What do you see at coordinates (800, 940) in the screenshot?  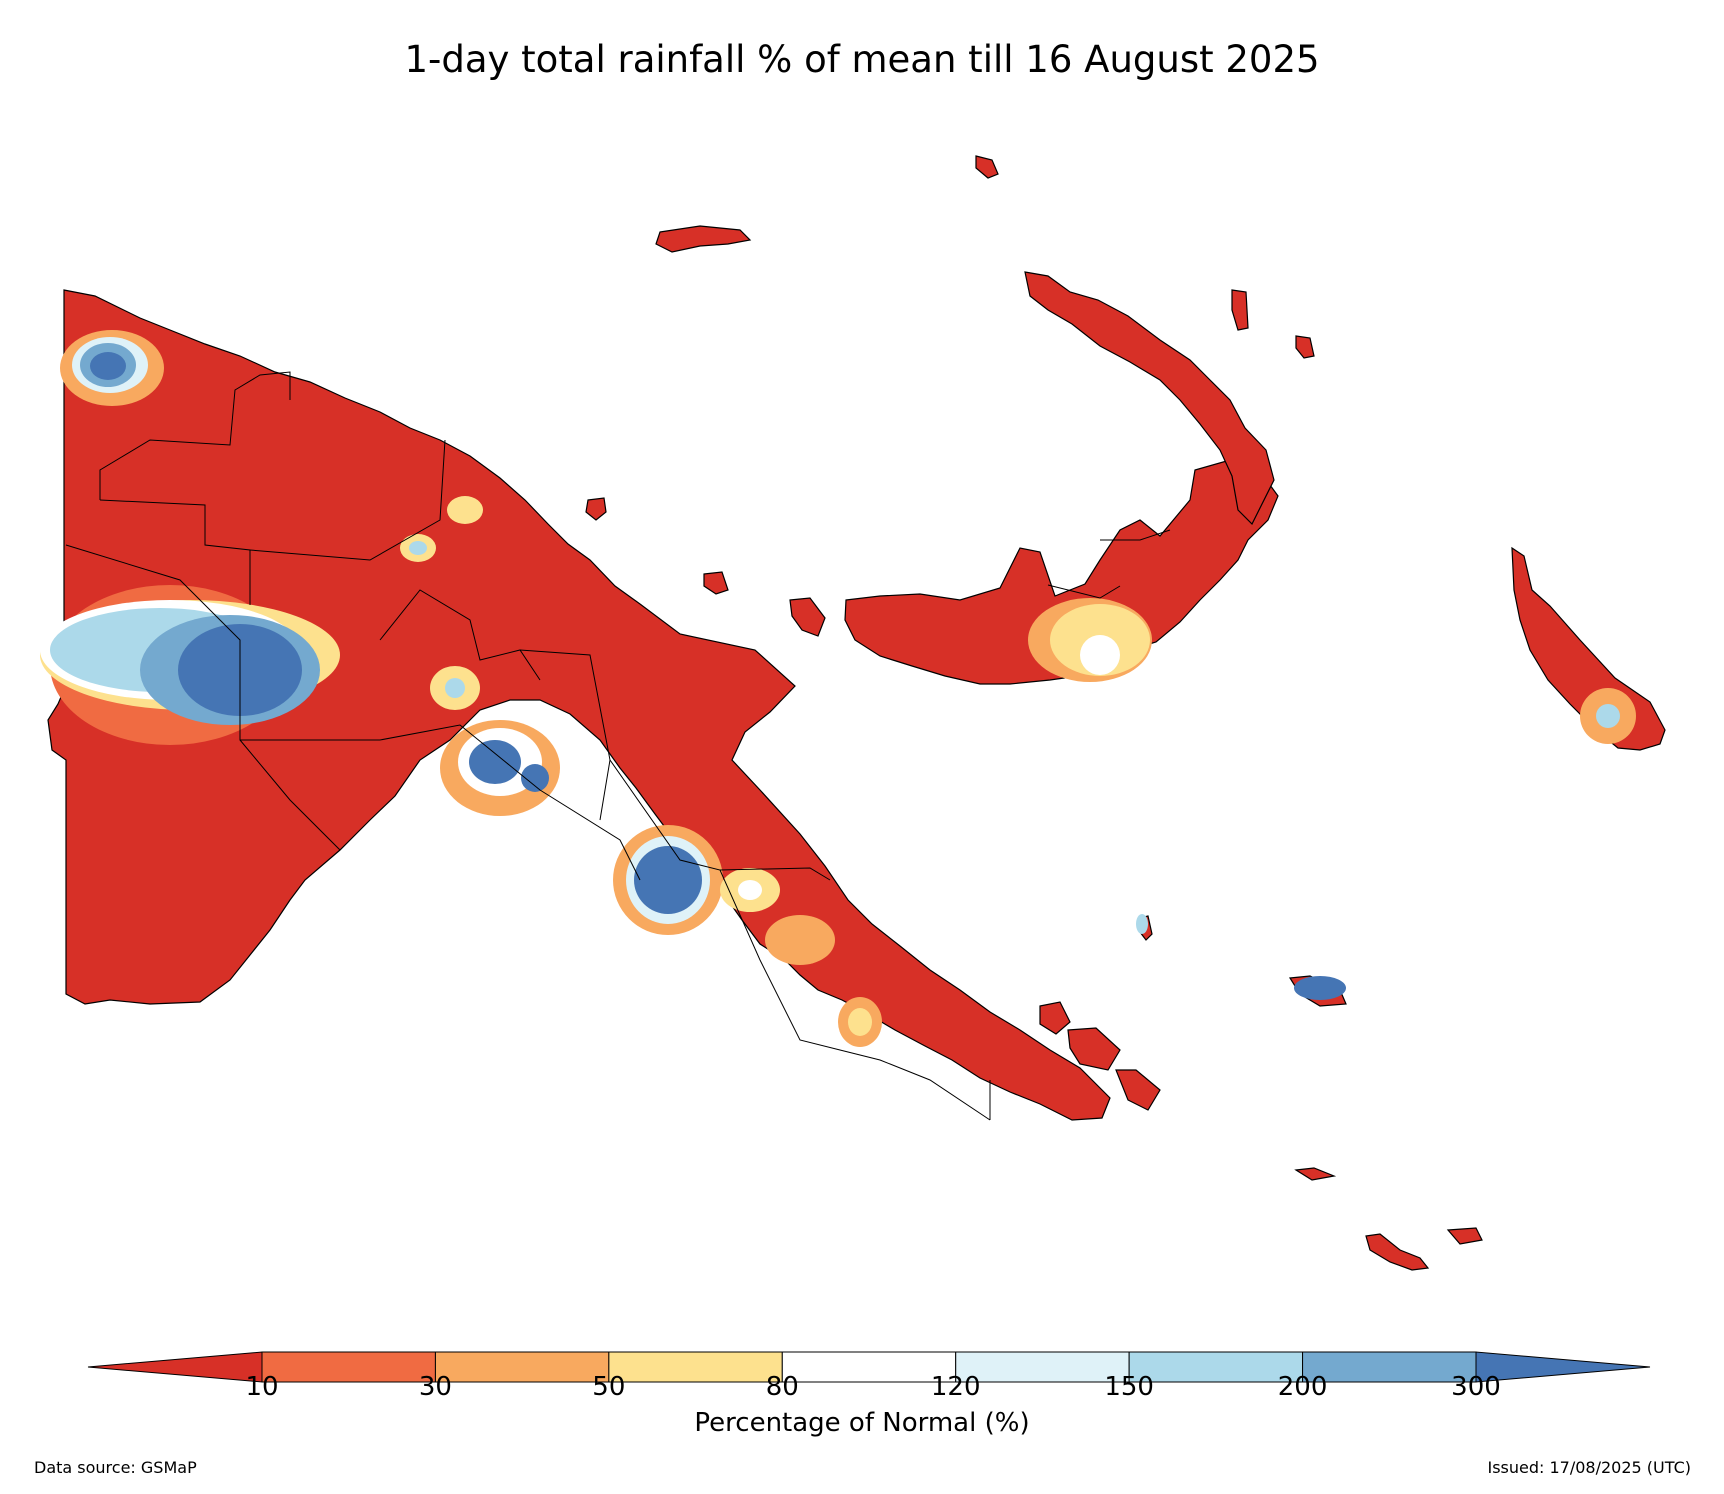 I see `patch-se3` at bounding box center [800, 940].